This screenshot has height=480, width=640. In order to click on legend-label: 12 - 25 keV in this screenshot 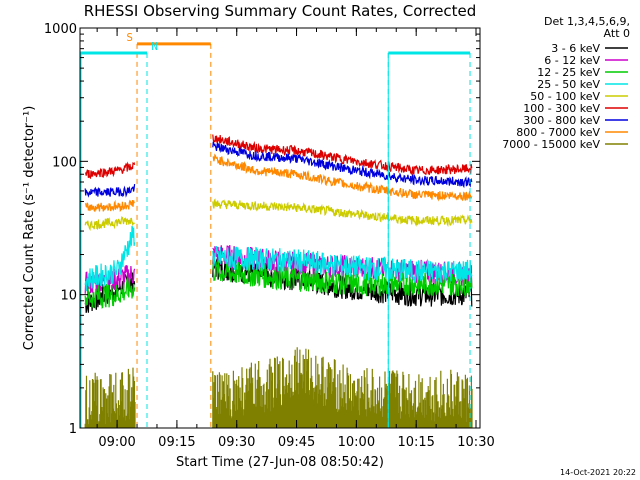, I will do `click(568, 72)`.